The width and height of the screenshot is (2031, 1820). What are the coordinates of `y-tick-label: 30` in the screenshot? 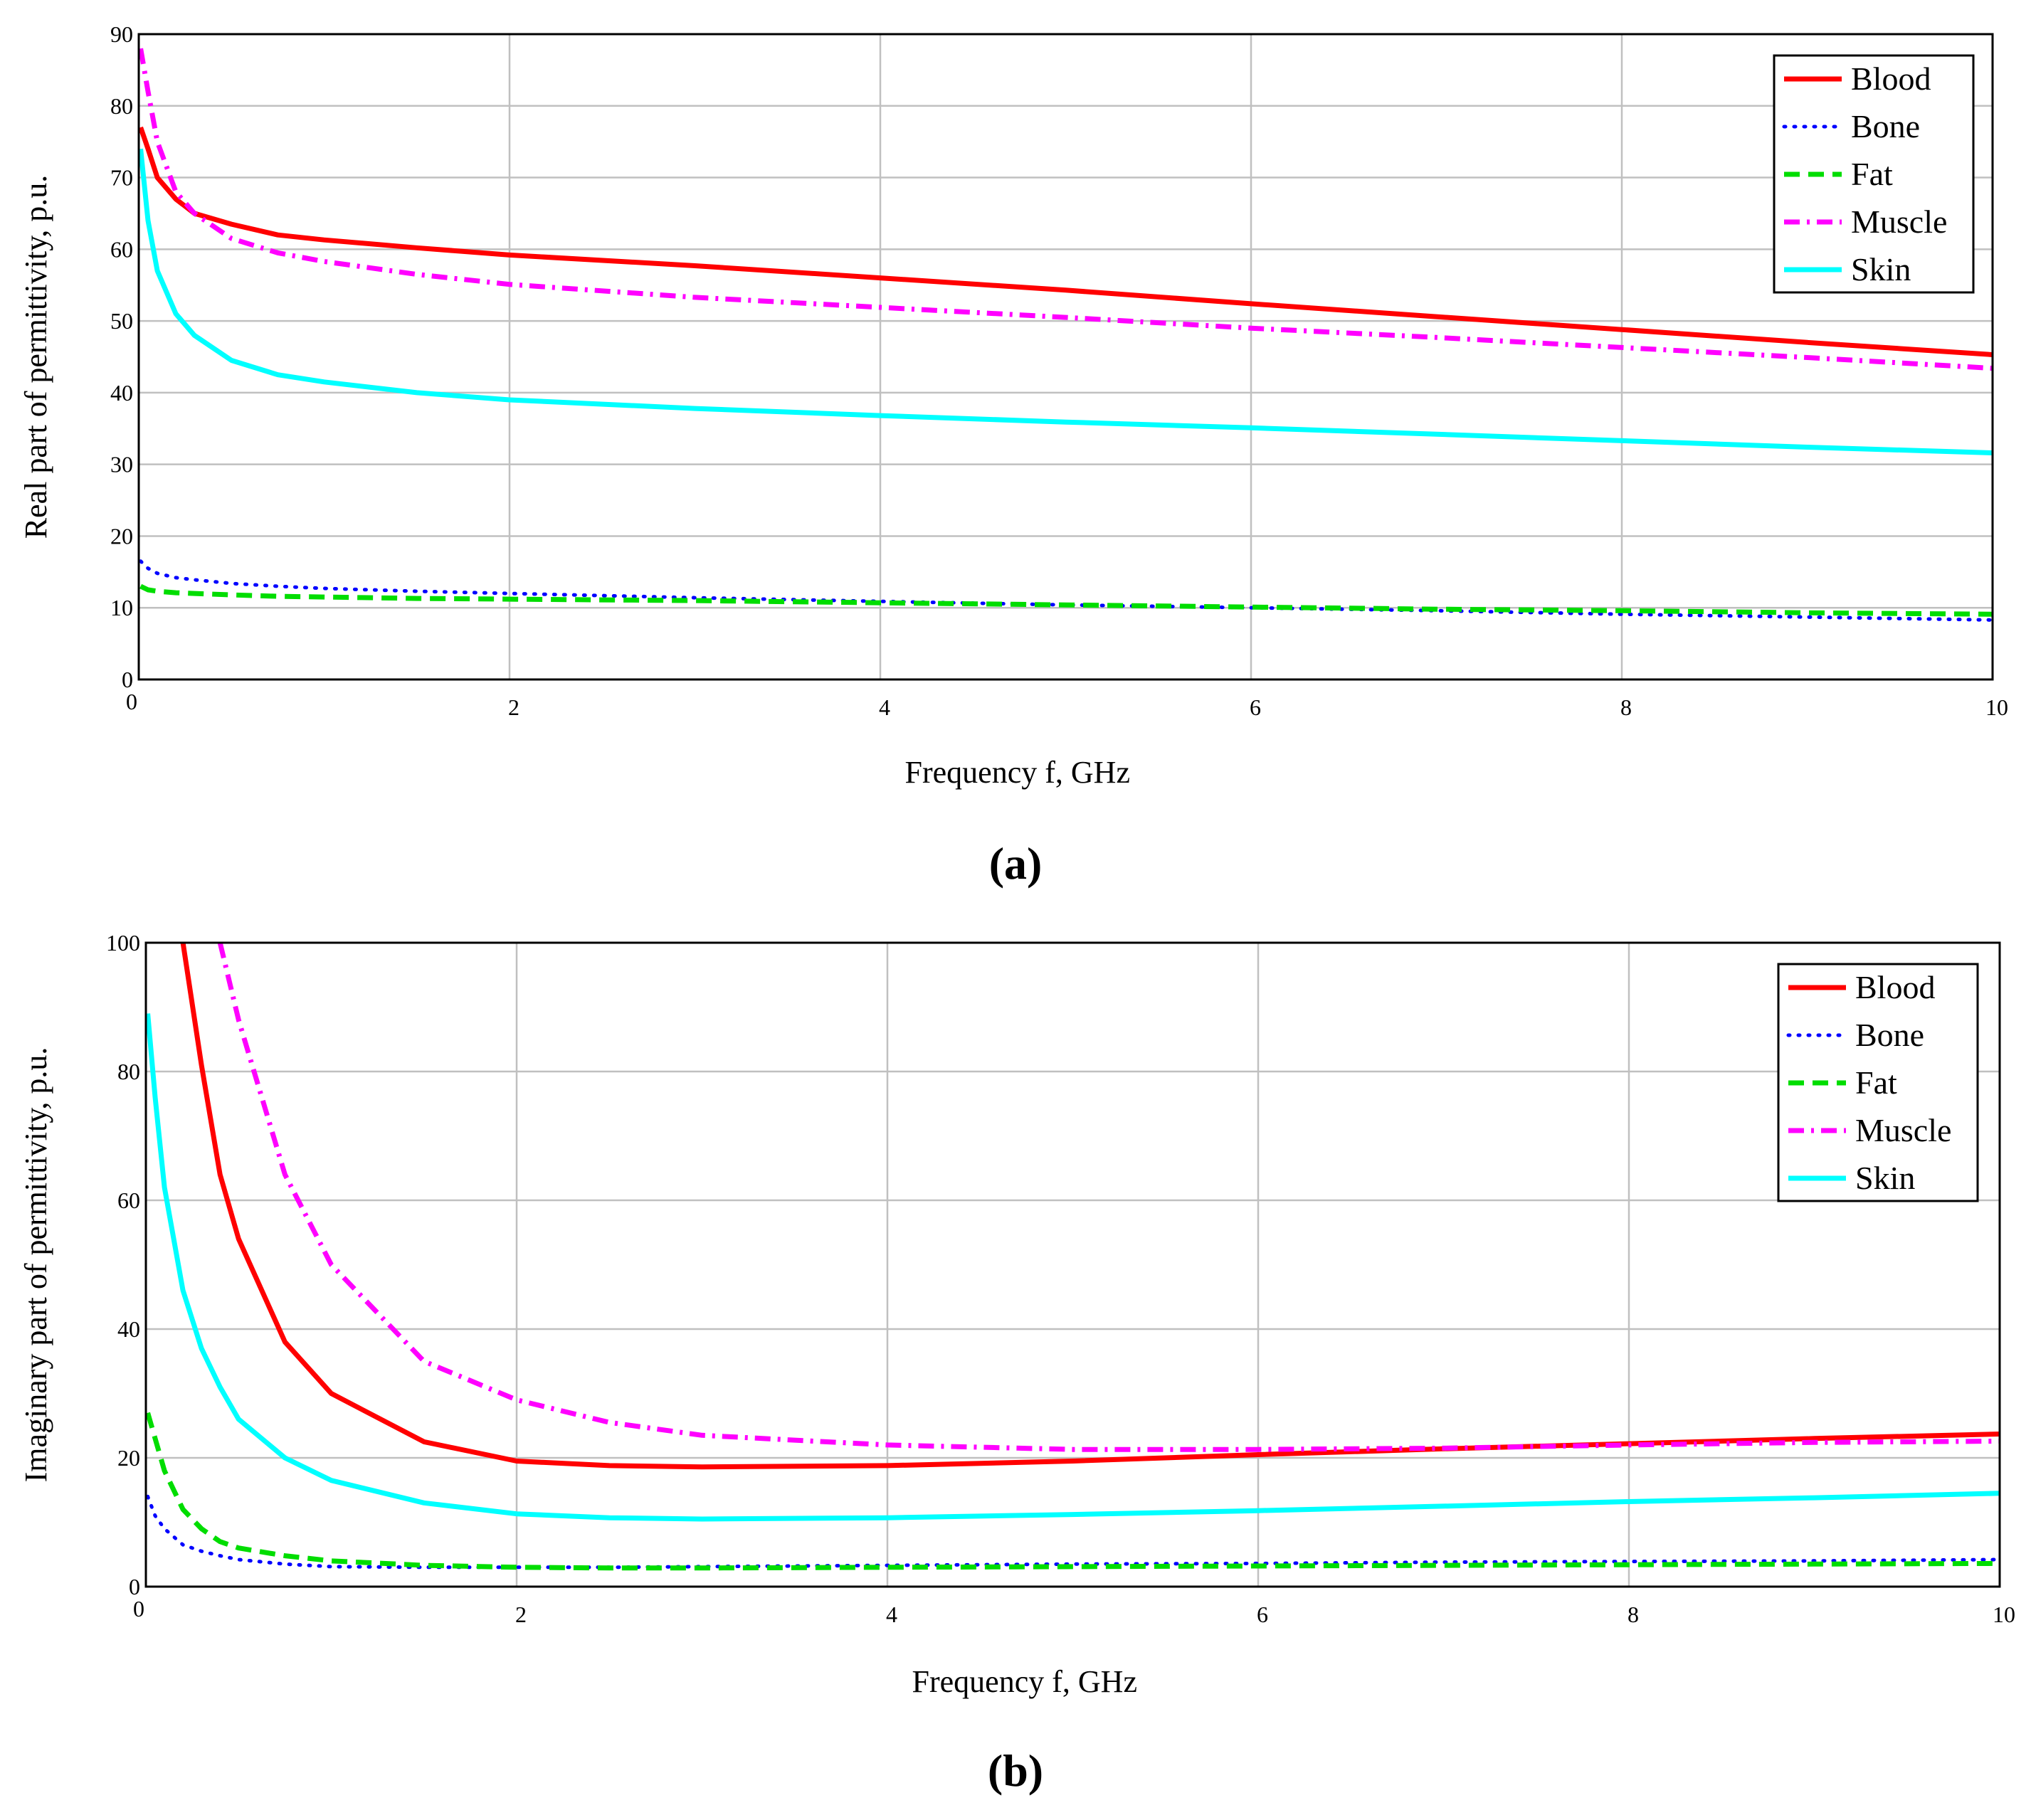 It's located at (122, 464).